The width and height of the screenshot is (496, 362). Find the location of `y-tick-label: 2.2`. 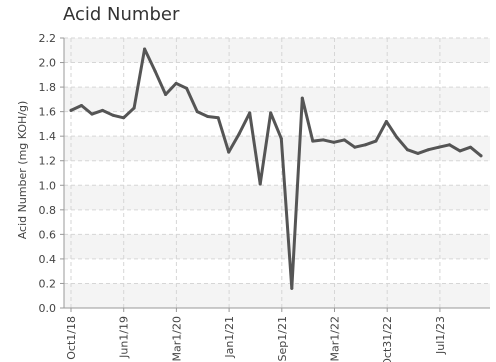

y-tick-label: 2.2 is located at coordinates (48, 38).